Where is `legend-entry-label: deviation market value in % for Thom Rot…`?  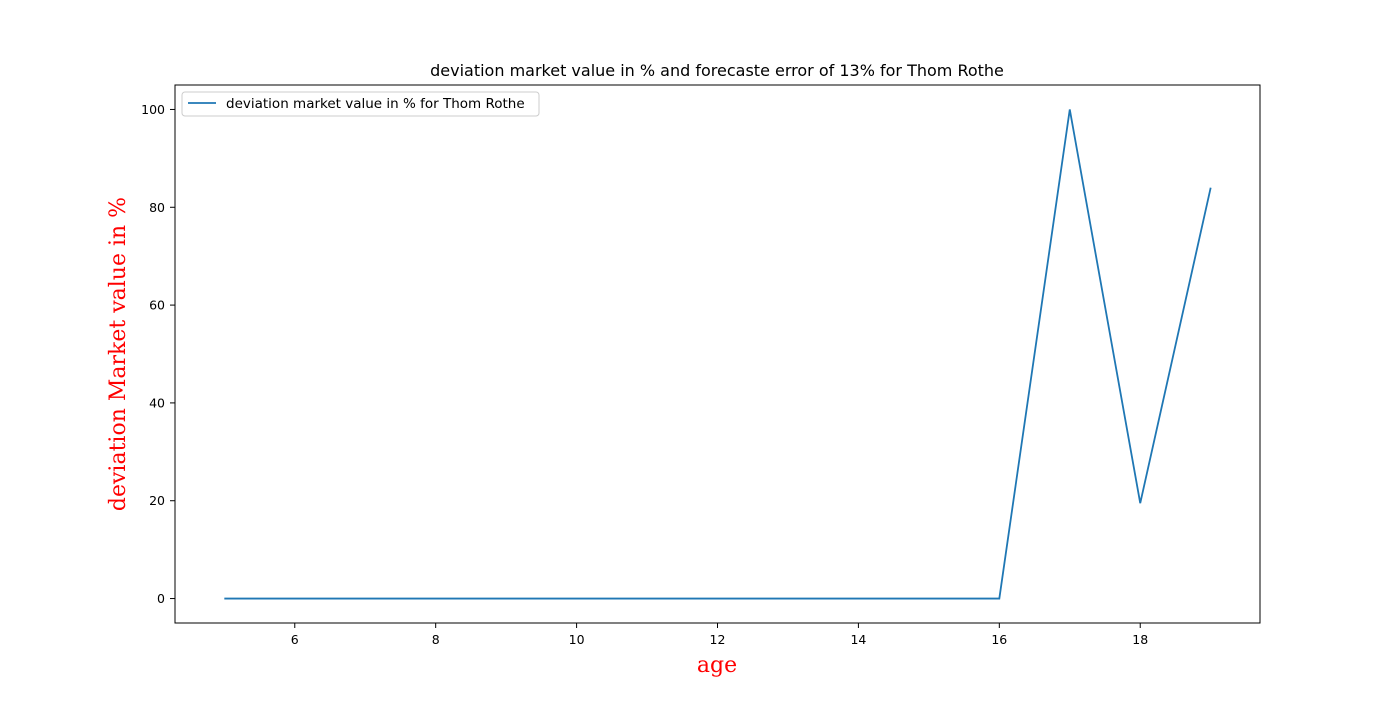 legend-entry-label: deviation market value in % for Thom Rot… is located at coordinates (375, 104).